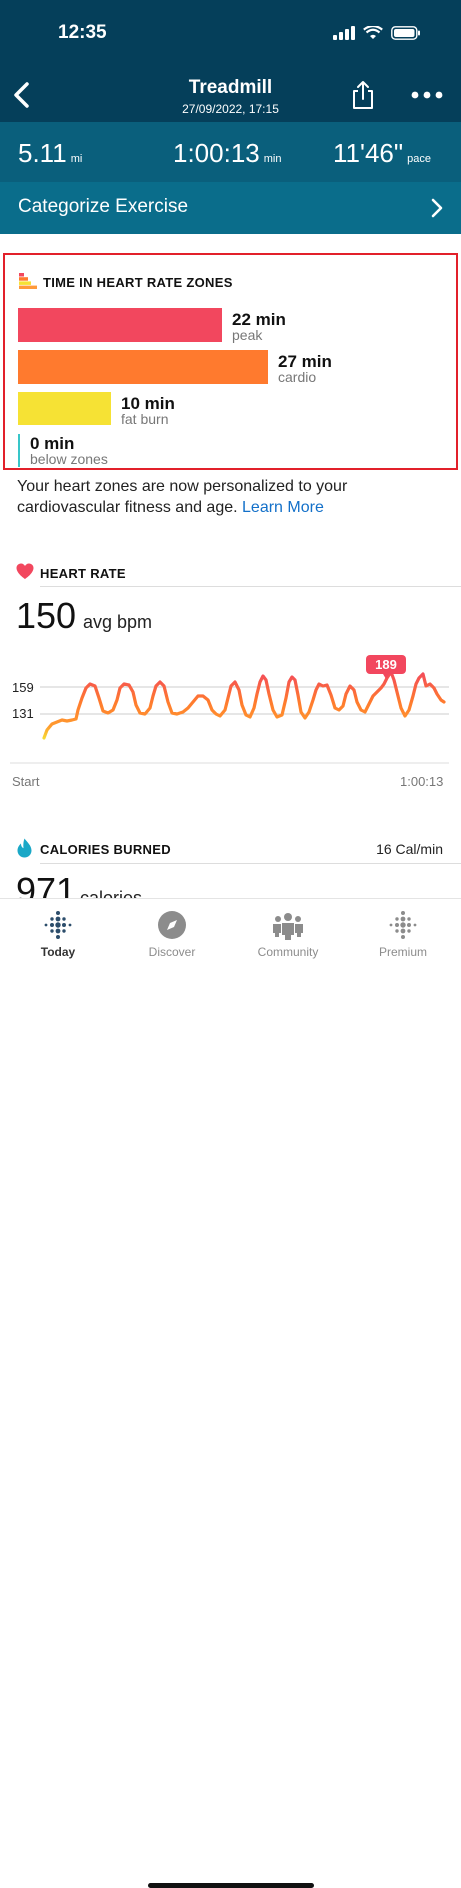  I want to click on zone-bar-cardio, so click(143, 367).